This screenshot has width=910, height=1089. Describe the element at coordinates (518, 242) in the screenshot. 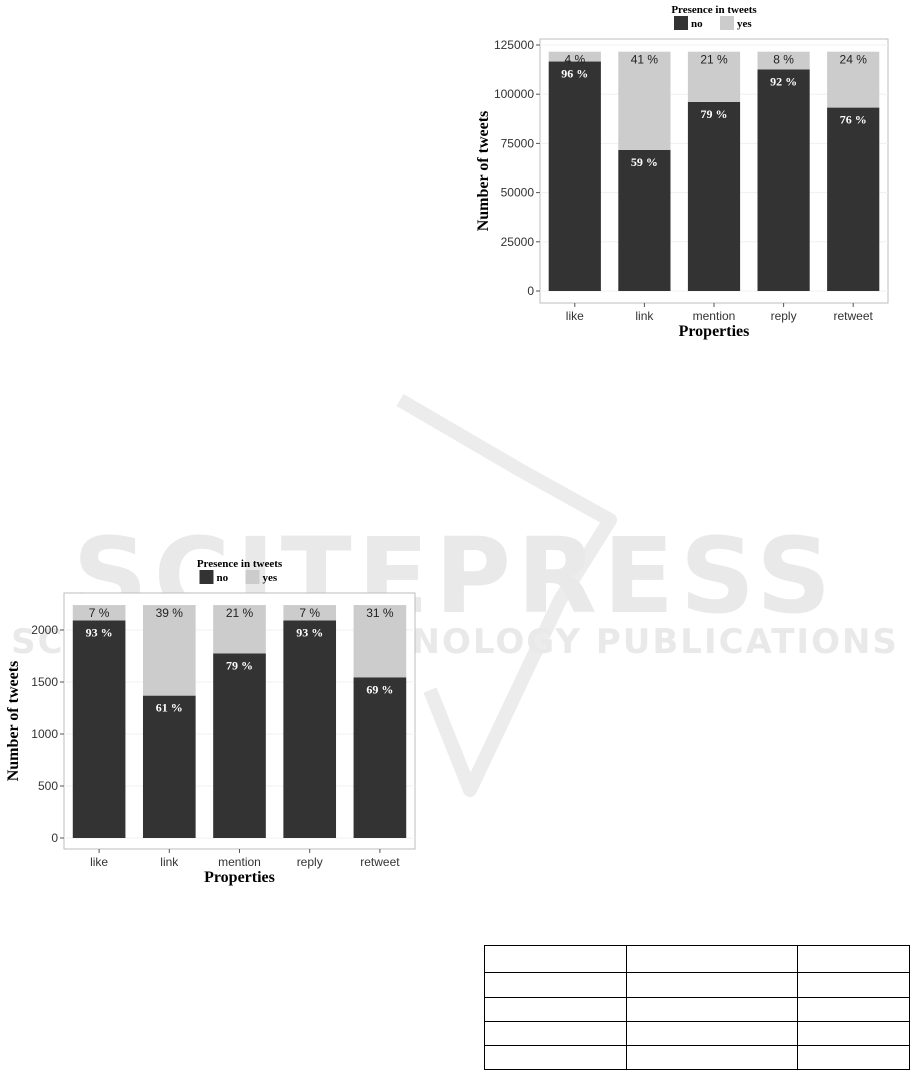

I see `y-tick-label: 25000` at that location.